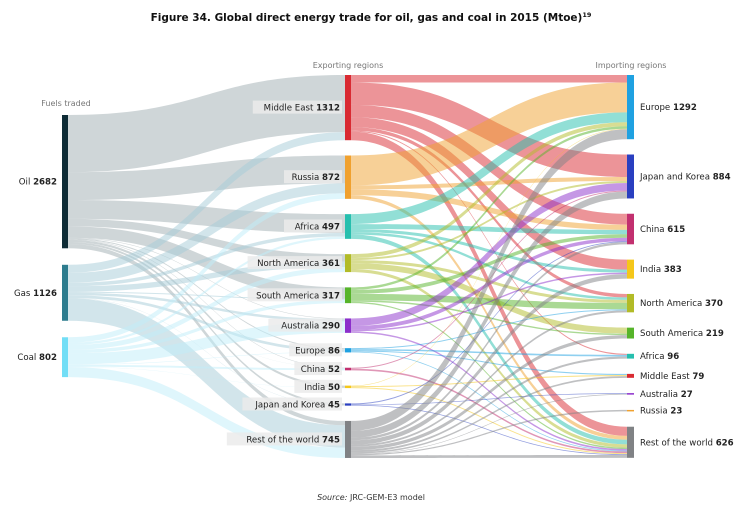 The image size is (742, 512). What do you see at coordinates (668, 108) in the screenshot?
I see `importer-label-europe: Europe 1292` at bounding box center [668, 108].